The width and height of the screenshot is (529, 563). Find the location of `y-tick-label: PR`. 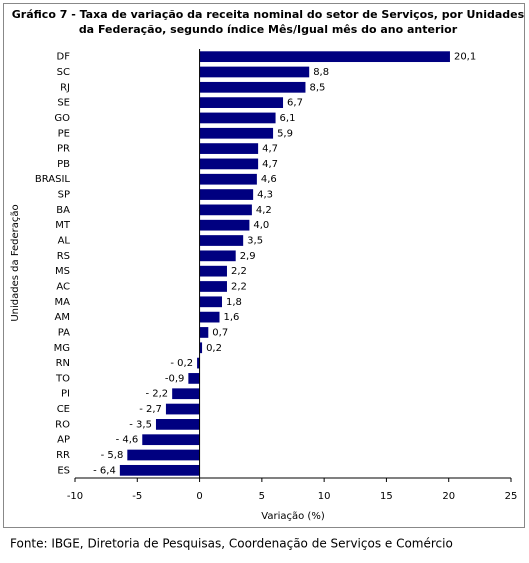

y-tick-label: PR is located at coordinates (63, 149).